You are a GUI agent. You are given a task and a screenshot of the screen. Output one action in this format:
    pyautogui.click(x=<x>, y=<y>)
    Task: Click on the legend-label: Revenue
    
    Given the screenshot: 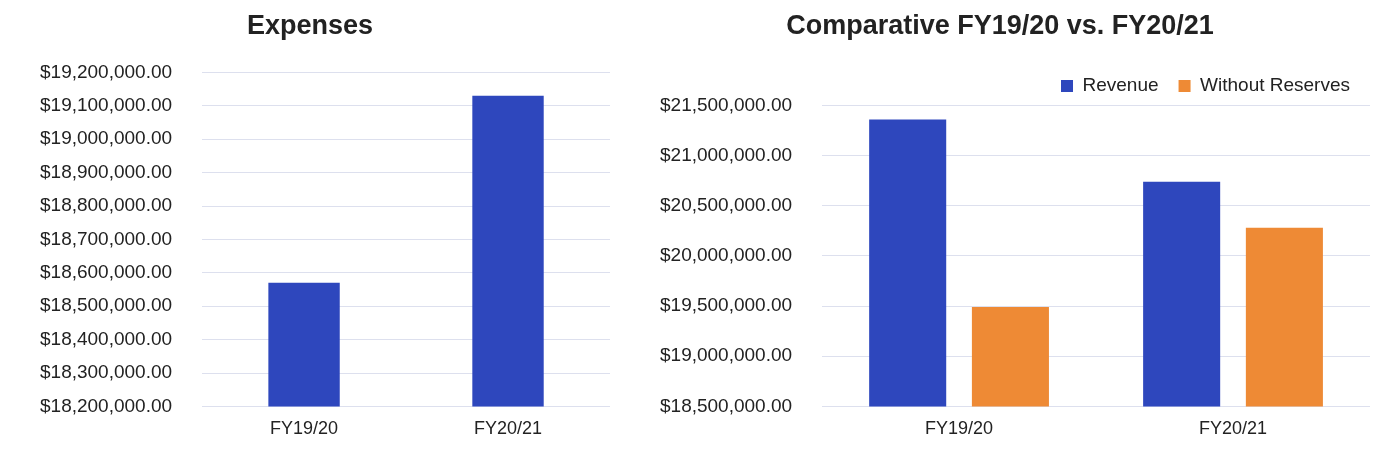 What is the action you would take?
    pyautogui.click(x=1120, y=85)
    